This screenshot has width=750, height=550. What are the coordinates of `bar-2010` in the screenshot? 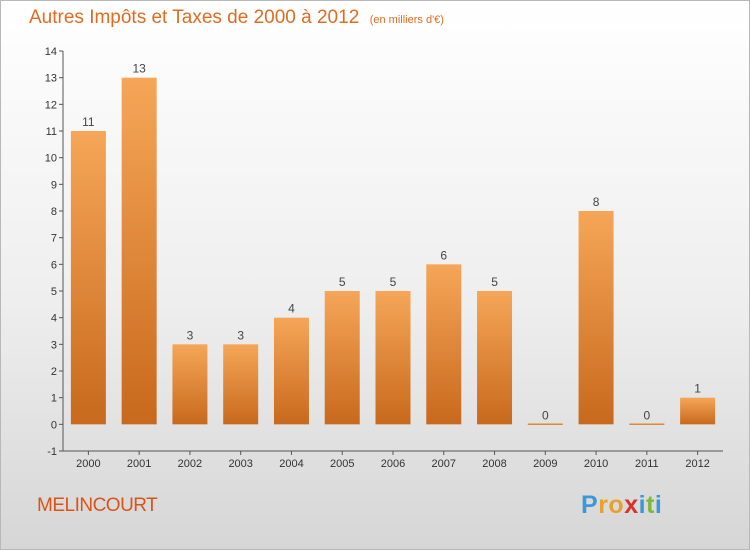 It's located at (596, 318).